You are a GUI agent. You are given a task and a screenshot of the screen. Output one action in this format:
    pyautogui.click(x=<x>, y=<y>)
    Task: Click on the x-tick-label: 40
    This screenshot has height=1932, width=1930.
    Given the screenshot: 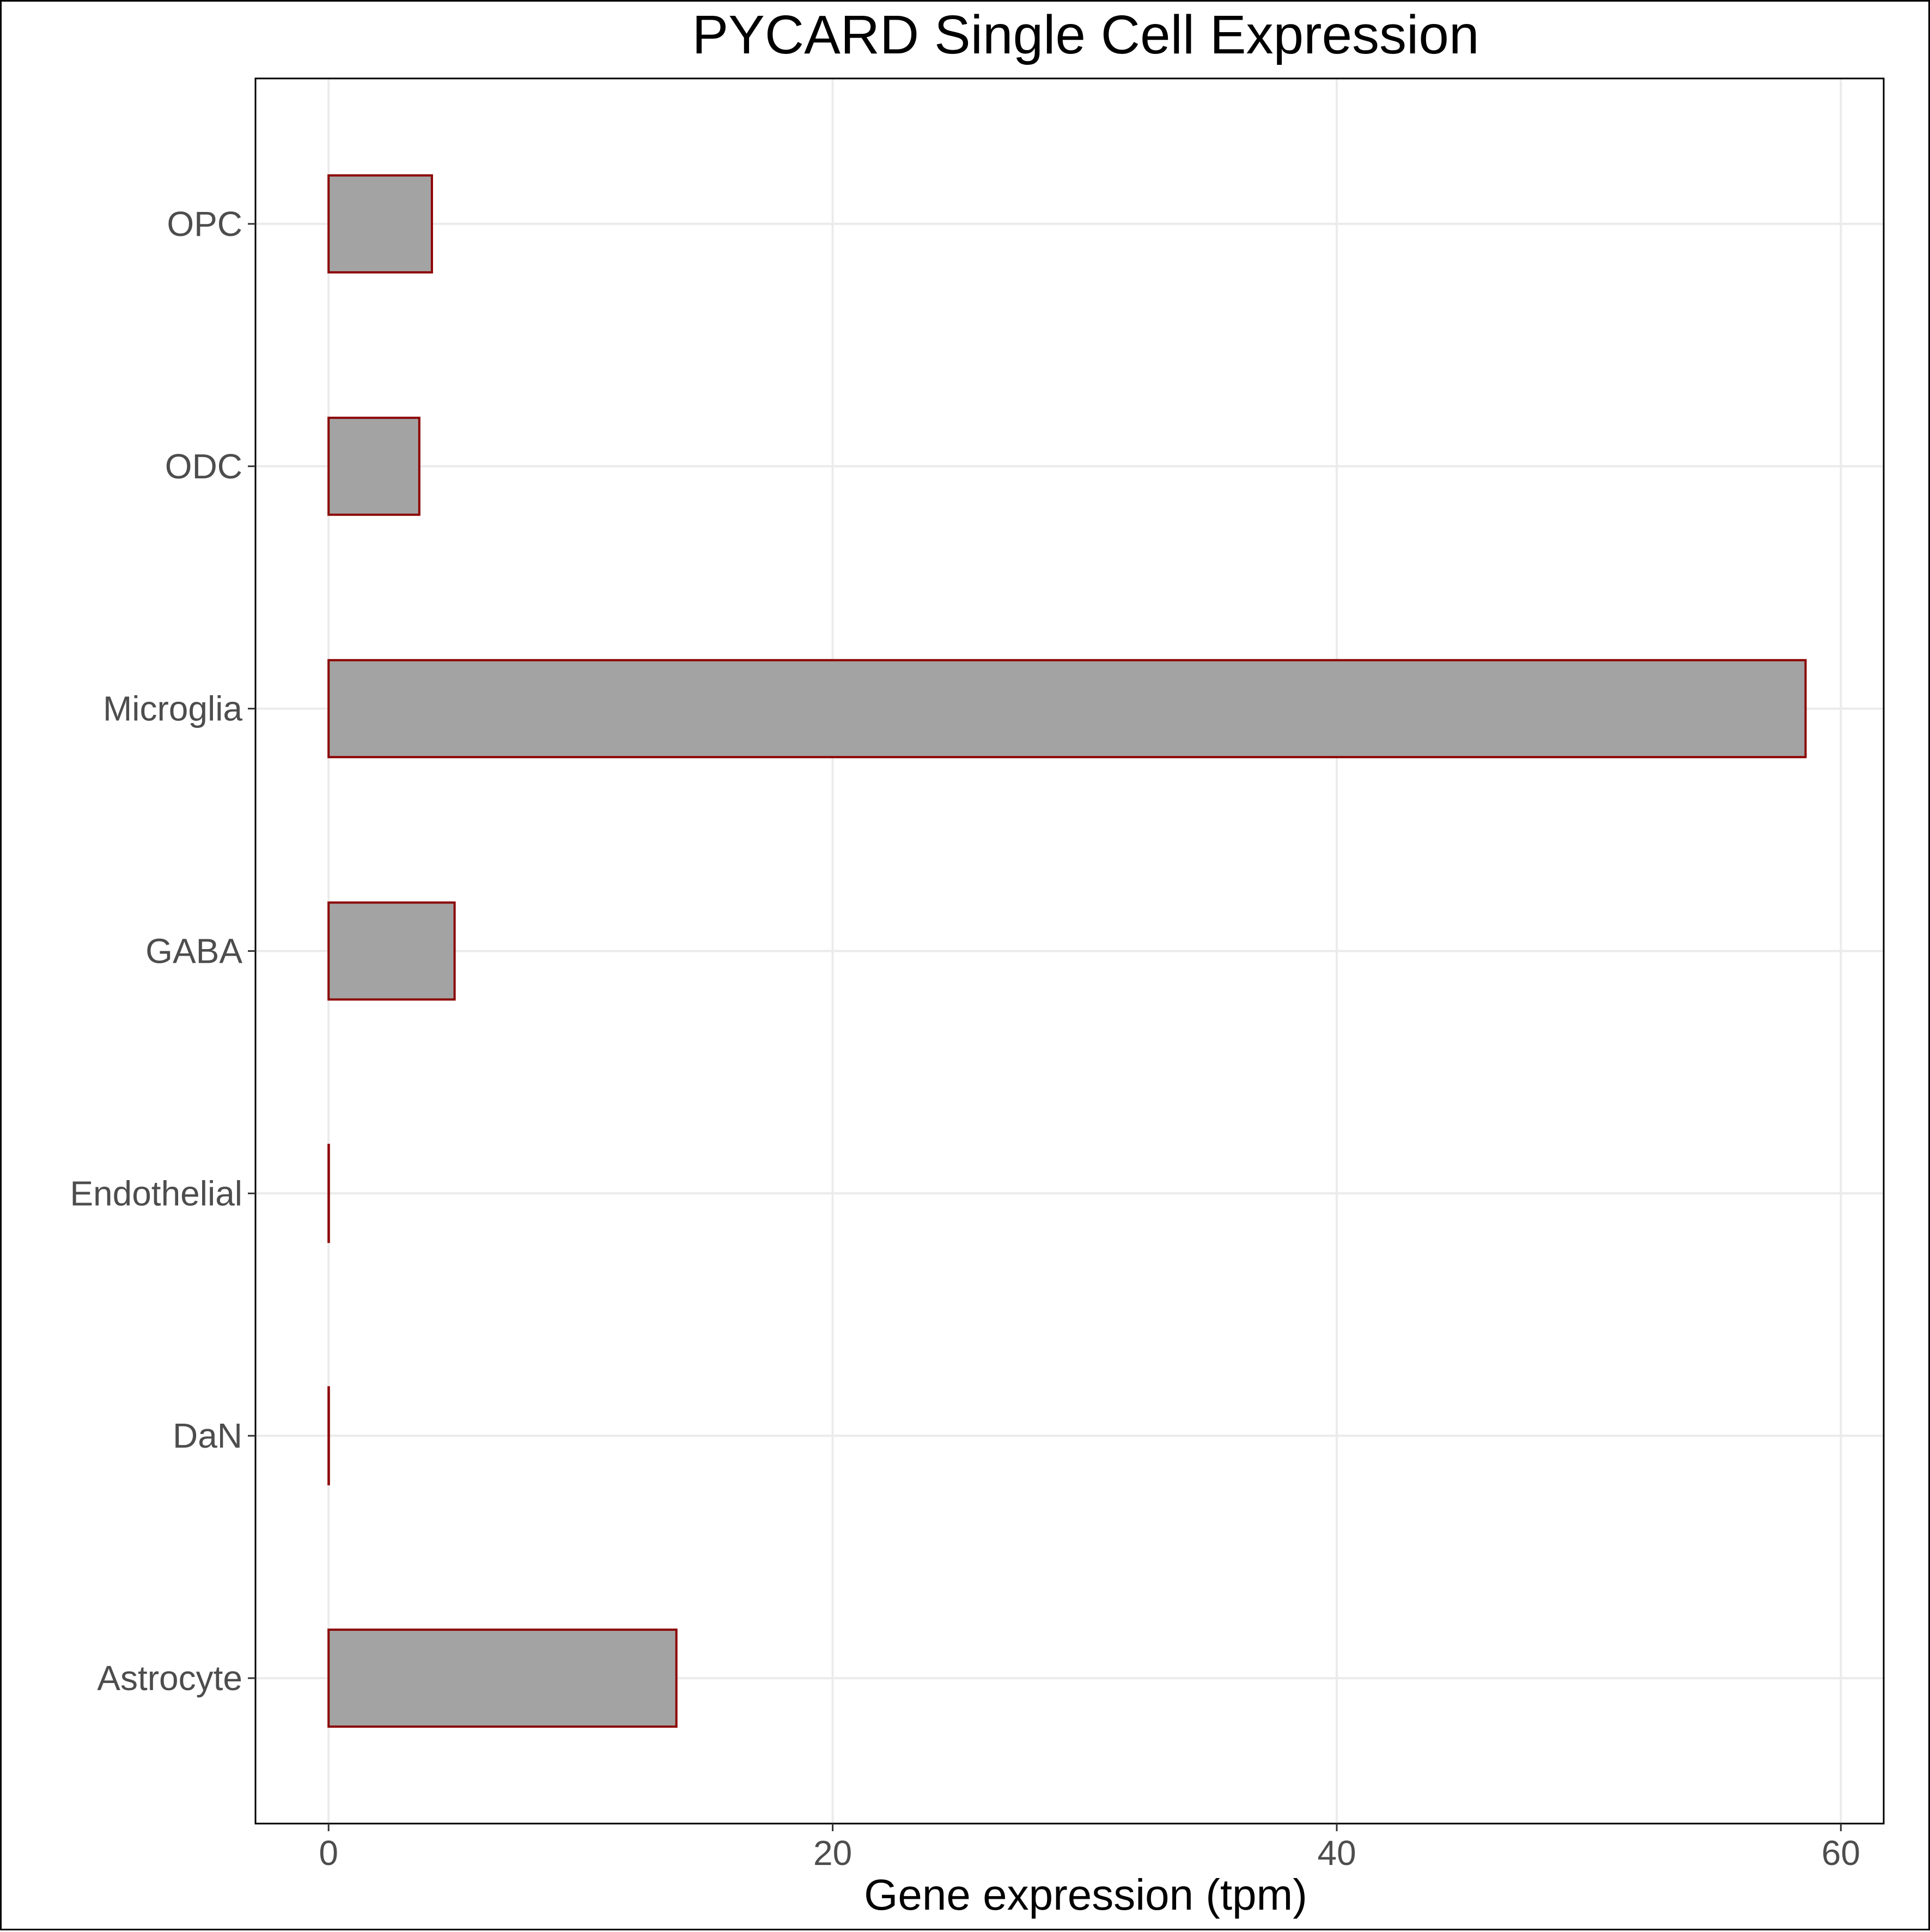 What is the action you would take?
    pyautogui.click(x=1336, y=1853)
    